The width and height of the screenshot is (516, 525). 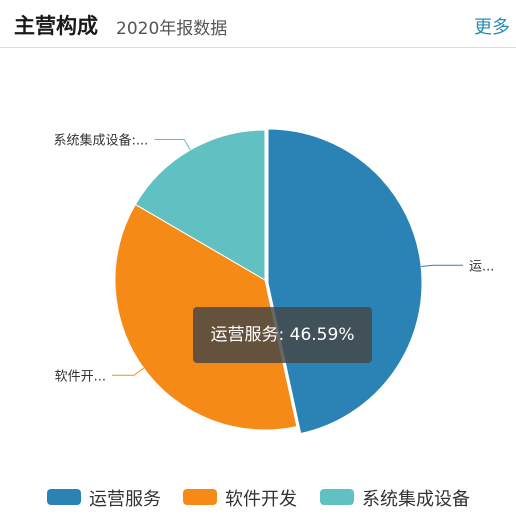 I want to click on more-link: 更多, so click(x=492, y=27).